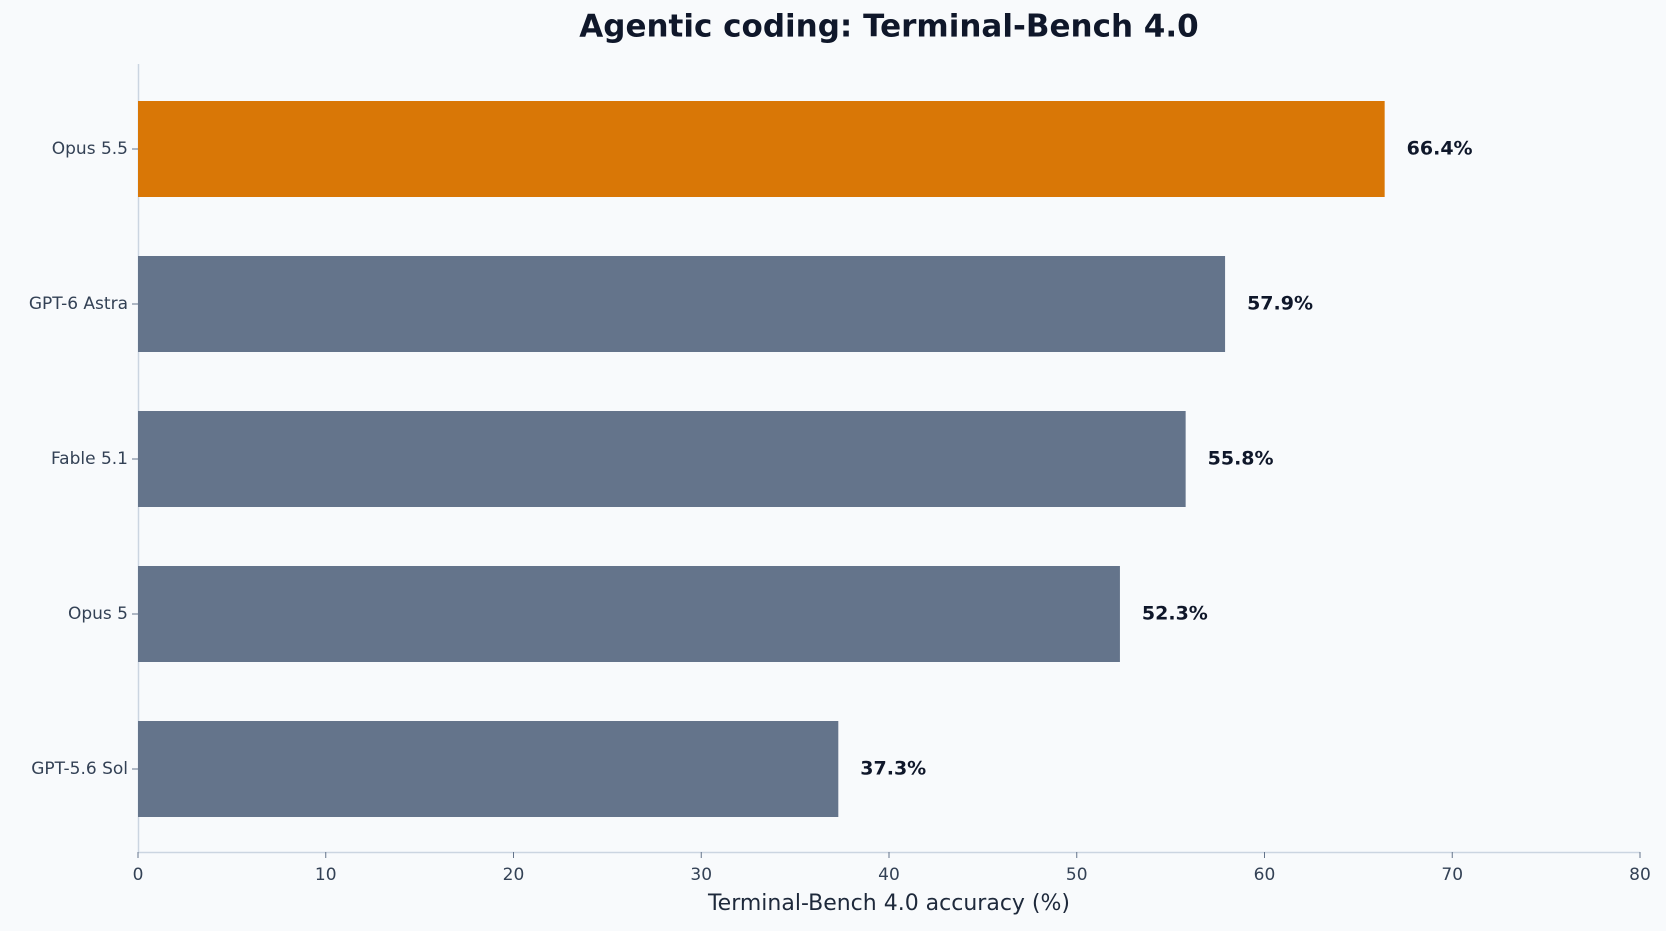 Image resolution: width=1666 pixels, height=931 pixels. Describe the element at coordinates (1640, 875) in the screenshot. I see `x-tick-label: 80` at that location.